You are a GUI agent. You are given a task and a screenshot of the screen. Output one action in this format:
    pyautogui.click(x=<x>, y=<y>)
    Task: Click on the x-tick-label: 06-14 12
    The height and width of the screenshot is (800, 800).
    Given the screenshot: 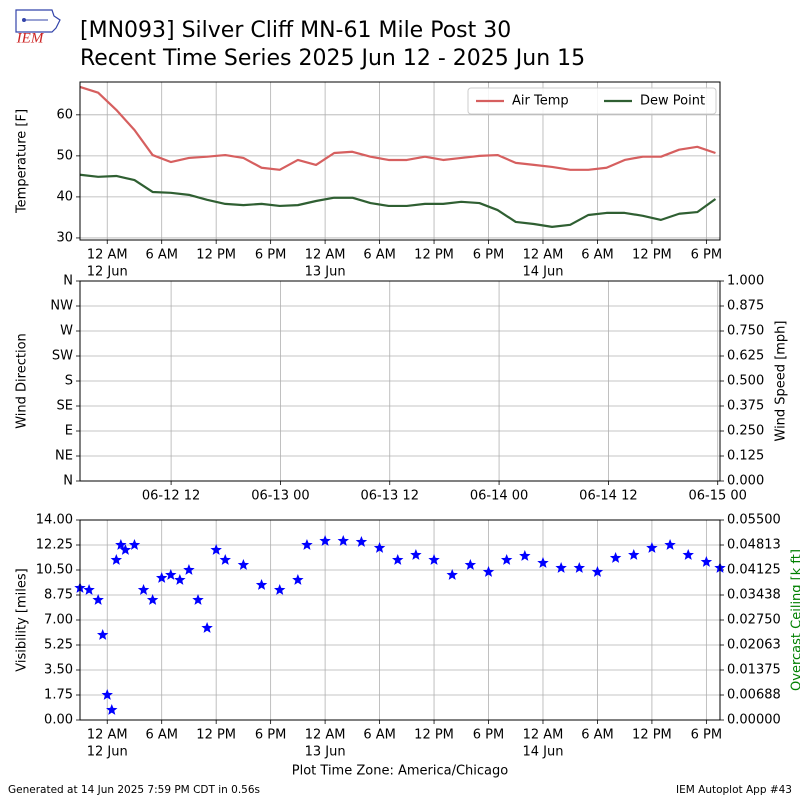 What is the action you would take?
    pyautogui.click(x=608, y=496)
    